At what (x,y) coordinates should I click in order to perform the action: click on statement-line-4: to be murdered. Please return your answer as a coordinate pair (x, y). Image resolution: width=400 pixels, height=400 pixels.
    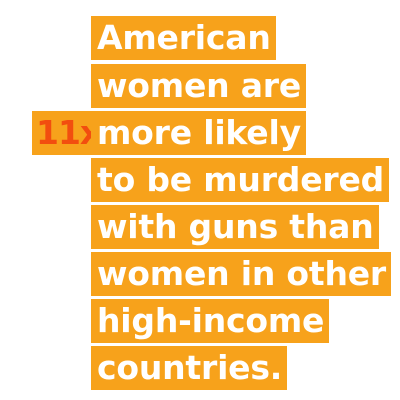
    Looking at the image, I should click on (240, 180).